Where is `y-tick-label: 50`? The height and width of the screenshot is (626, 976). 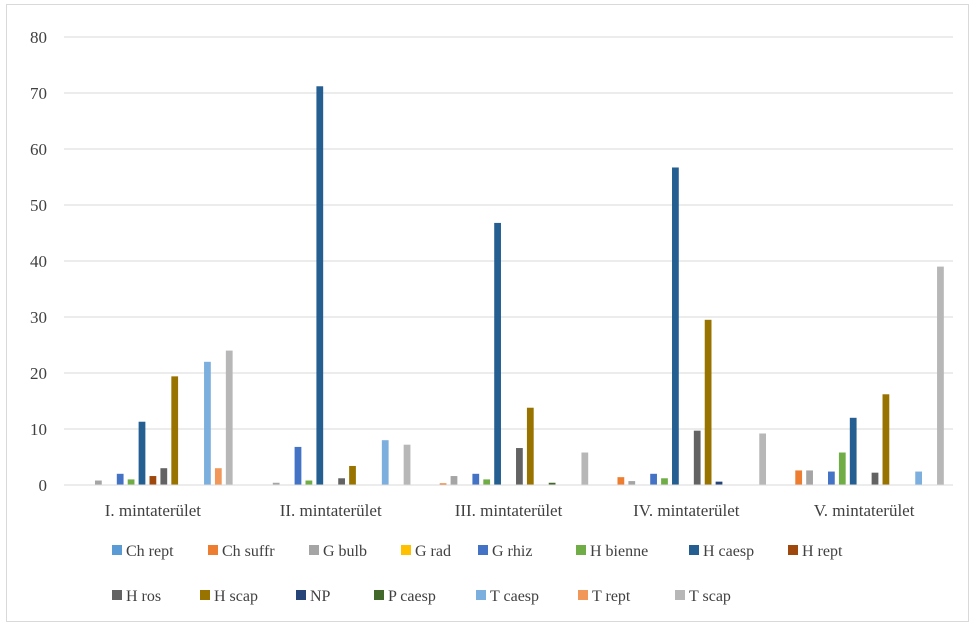 y-tick-label: 50 is located at coordinates (38, 205).